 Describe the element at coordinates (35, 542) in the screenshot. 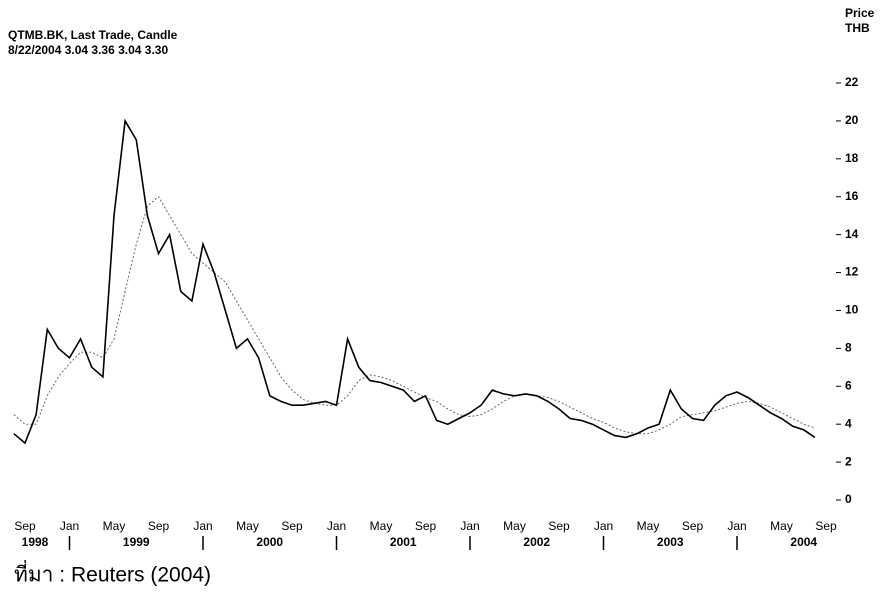

I see `year-label: 1998` at that location.